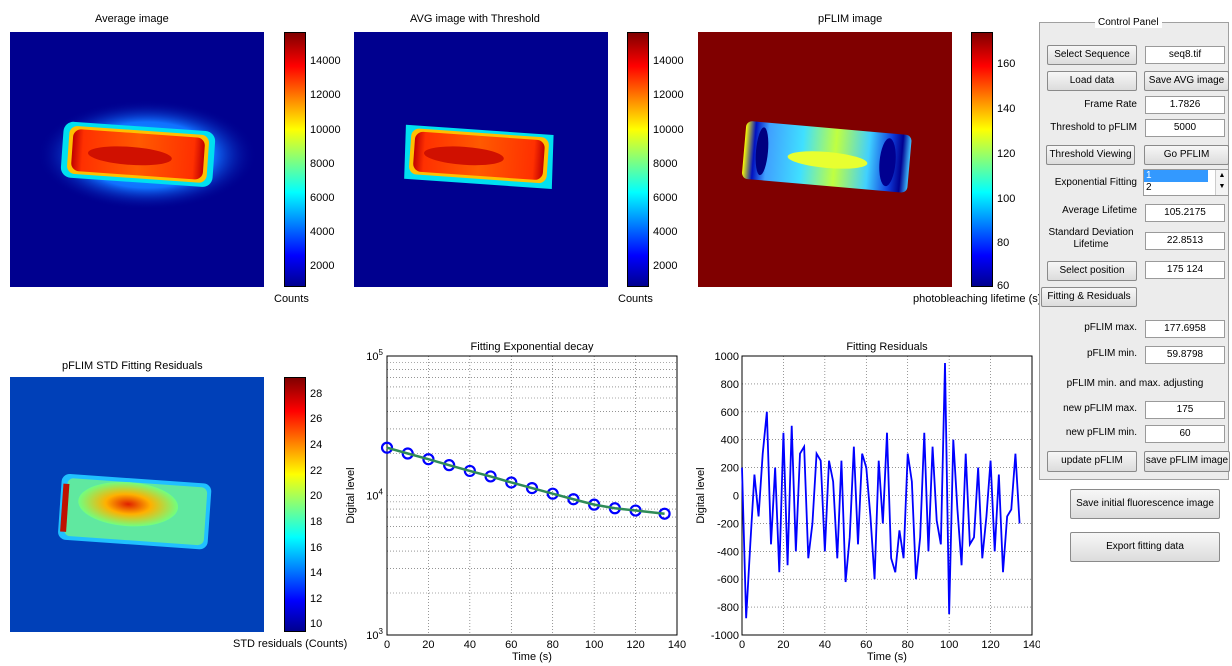 The height and width of the screenshot is (666, 1232). What do you see at coordinates (783, 645) in the screenshot?
I see `x-tick-label: 20` at bounding box center [783, 645].